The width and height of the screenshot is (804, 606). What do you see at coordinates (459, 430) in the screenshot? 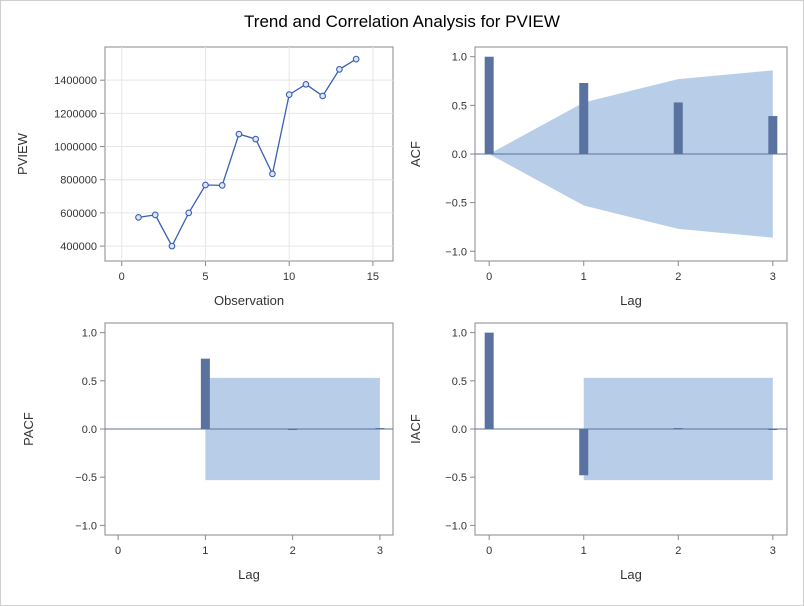
I see `iacf-y-tick-label: 0.0` at bounding box center [459, 430].